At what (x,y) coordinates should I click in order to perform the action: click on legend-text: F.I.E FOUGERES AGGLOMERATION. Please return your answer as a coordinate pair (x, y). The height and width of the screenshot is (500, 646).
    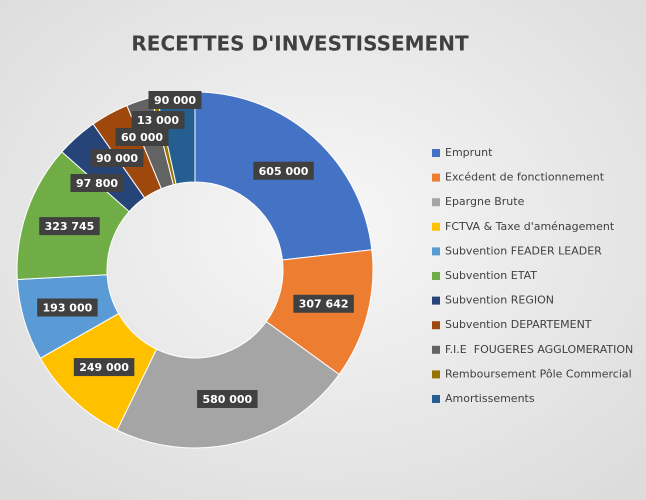
    Looking at the image, I should click on (539, 349).